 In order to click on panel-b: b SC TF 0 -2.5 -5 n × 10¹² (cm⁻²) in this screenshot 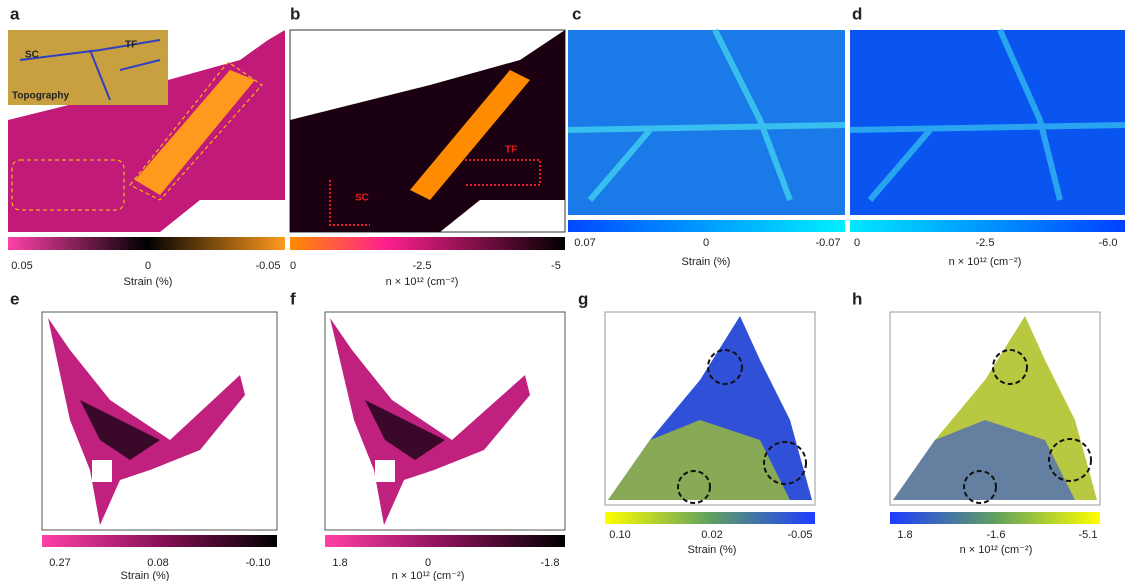, I will do `click(427, 146)`.